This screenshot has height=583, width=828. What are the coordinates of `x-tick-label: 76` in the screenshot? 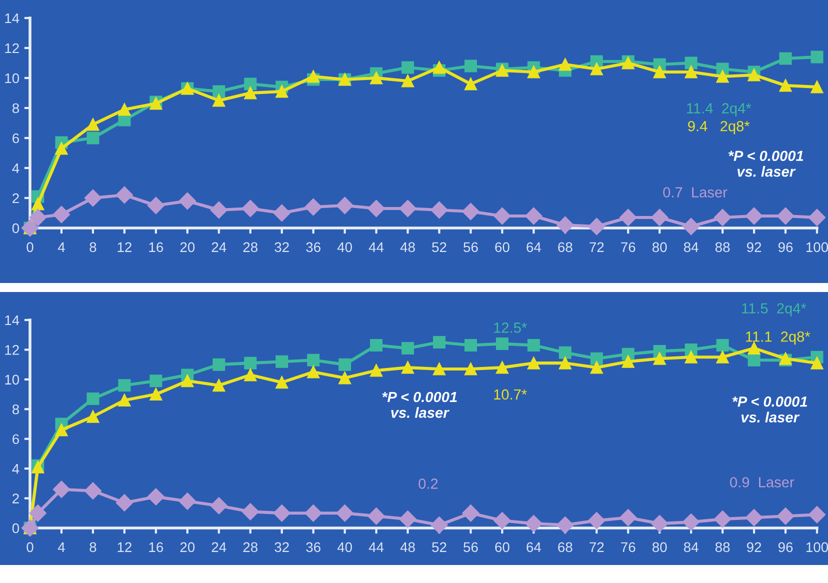 It's located at (628, 247).